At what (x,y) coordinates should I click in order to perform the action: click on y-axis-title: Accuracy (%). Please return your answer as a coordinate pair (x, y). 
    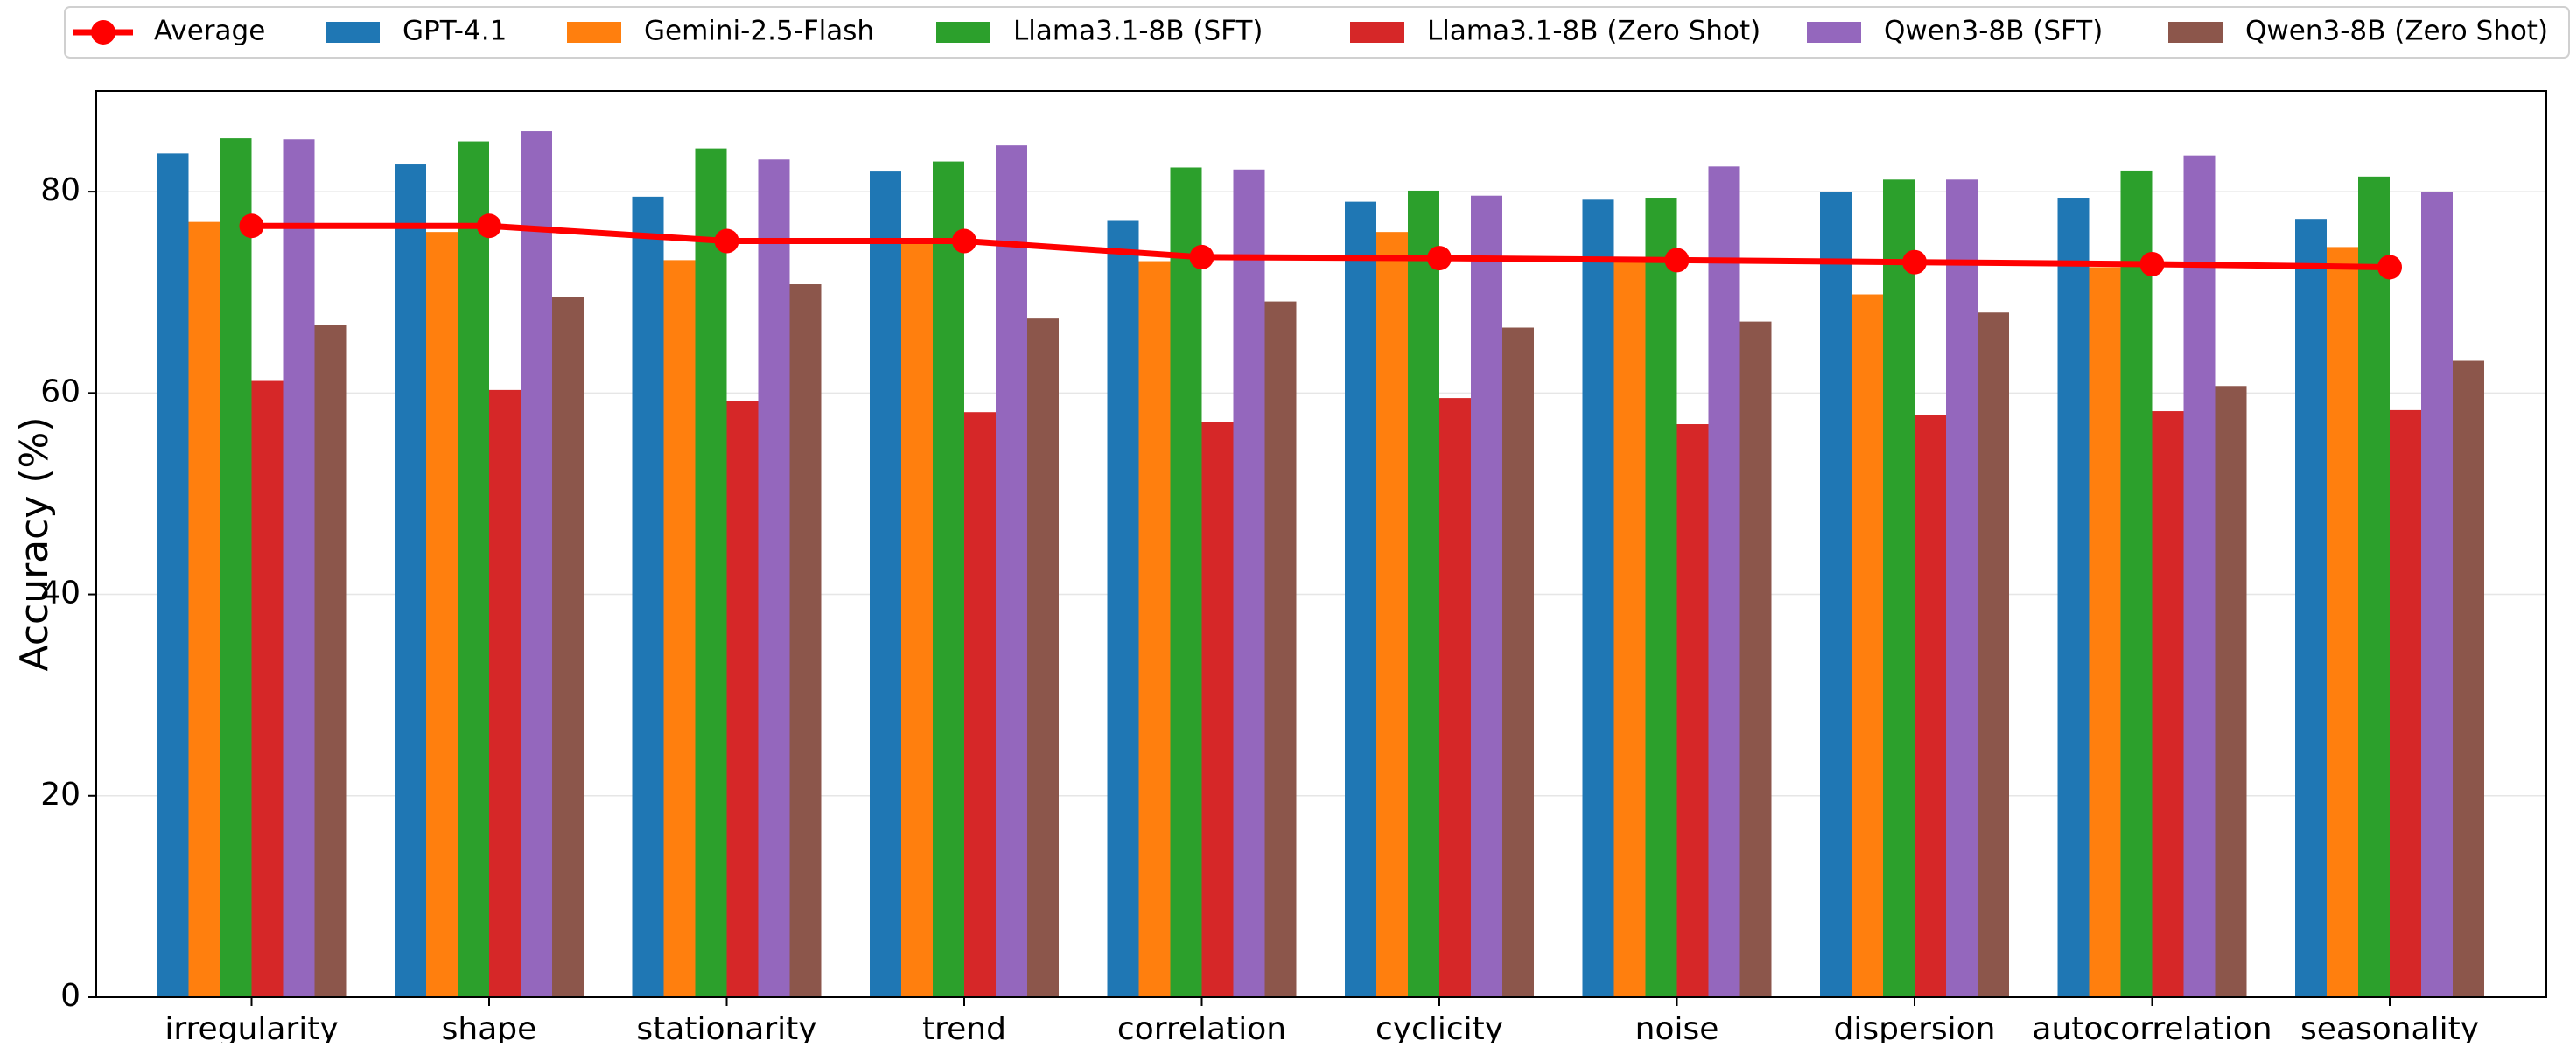
    Looking at the image, I should click on (34, 543).